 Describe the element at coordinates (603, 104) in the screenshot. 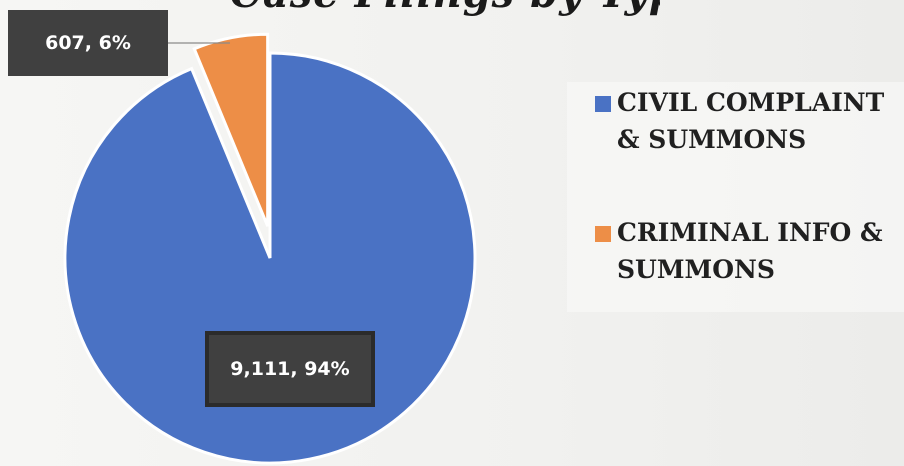

I see `legend-swatch-civil` at that location.